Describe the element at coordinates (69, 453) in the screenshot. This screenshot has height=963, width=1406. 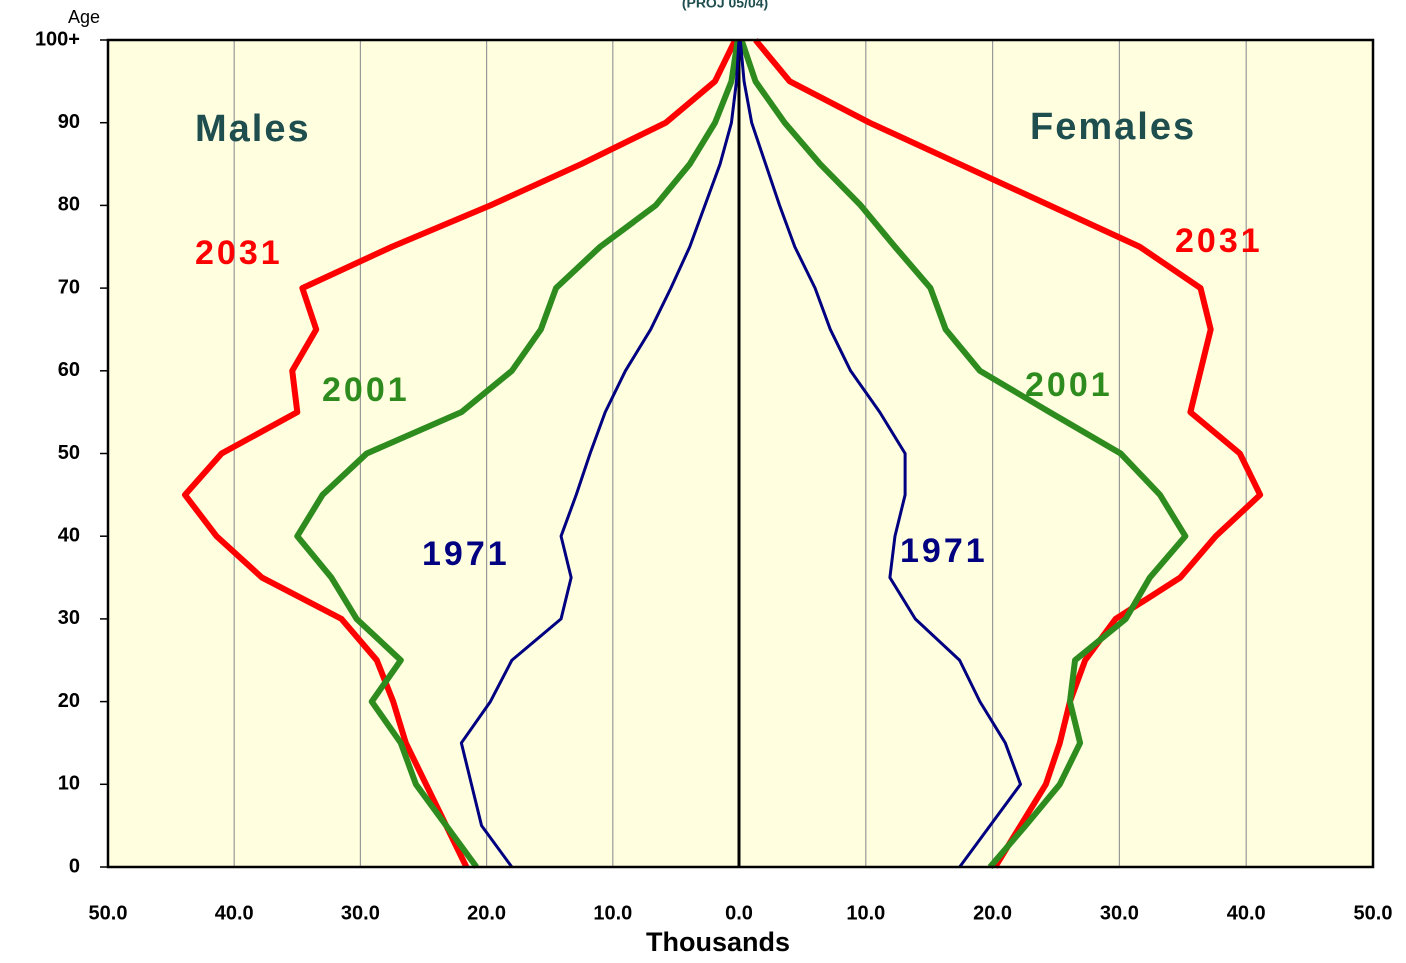
I see `y-tick-label: 50` at that location.